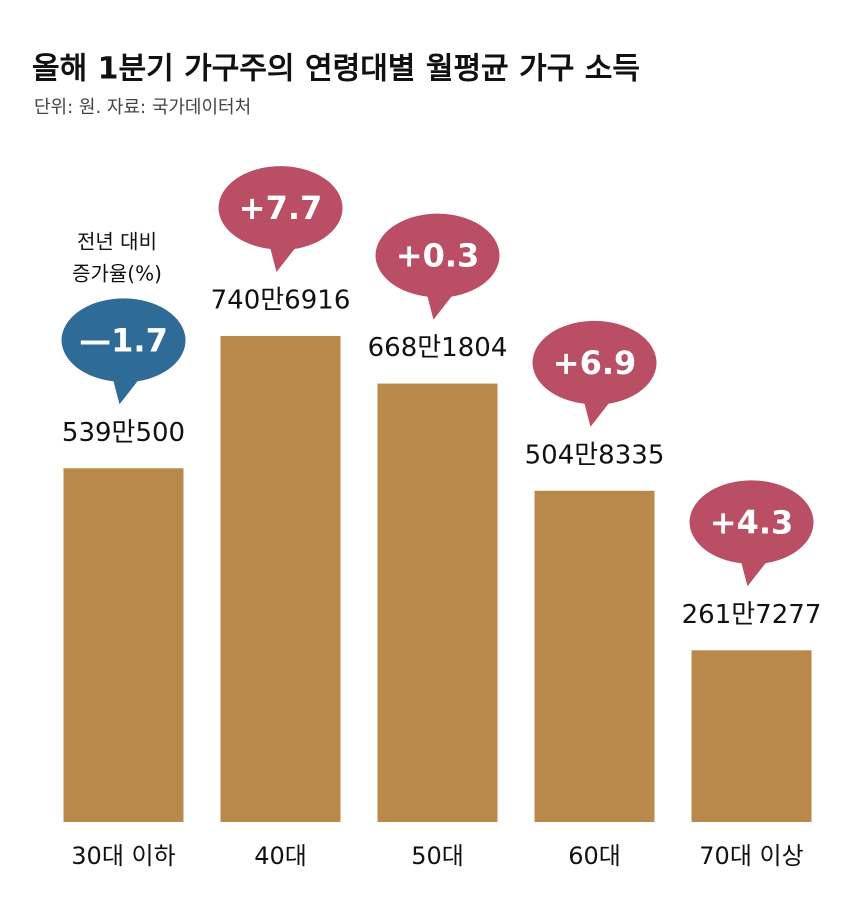  I want to click on growth-label: +6.9, so click(595, 363).